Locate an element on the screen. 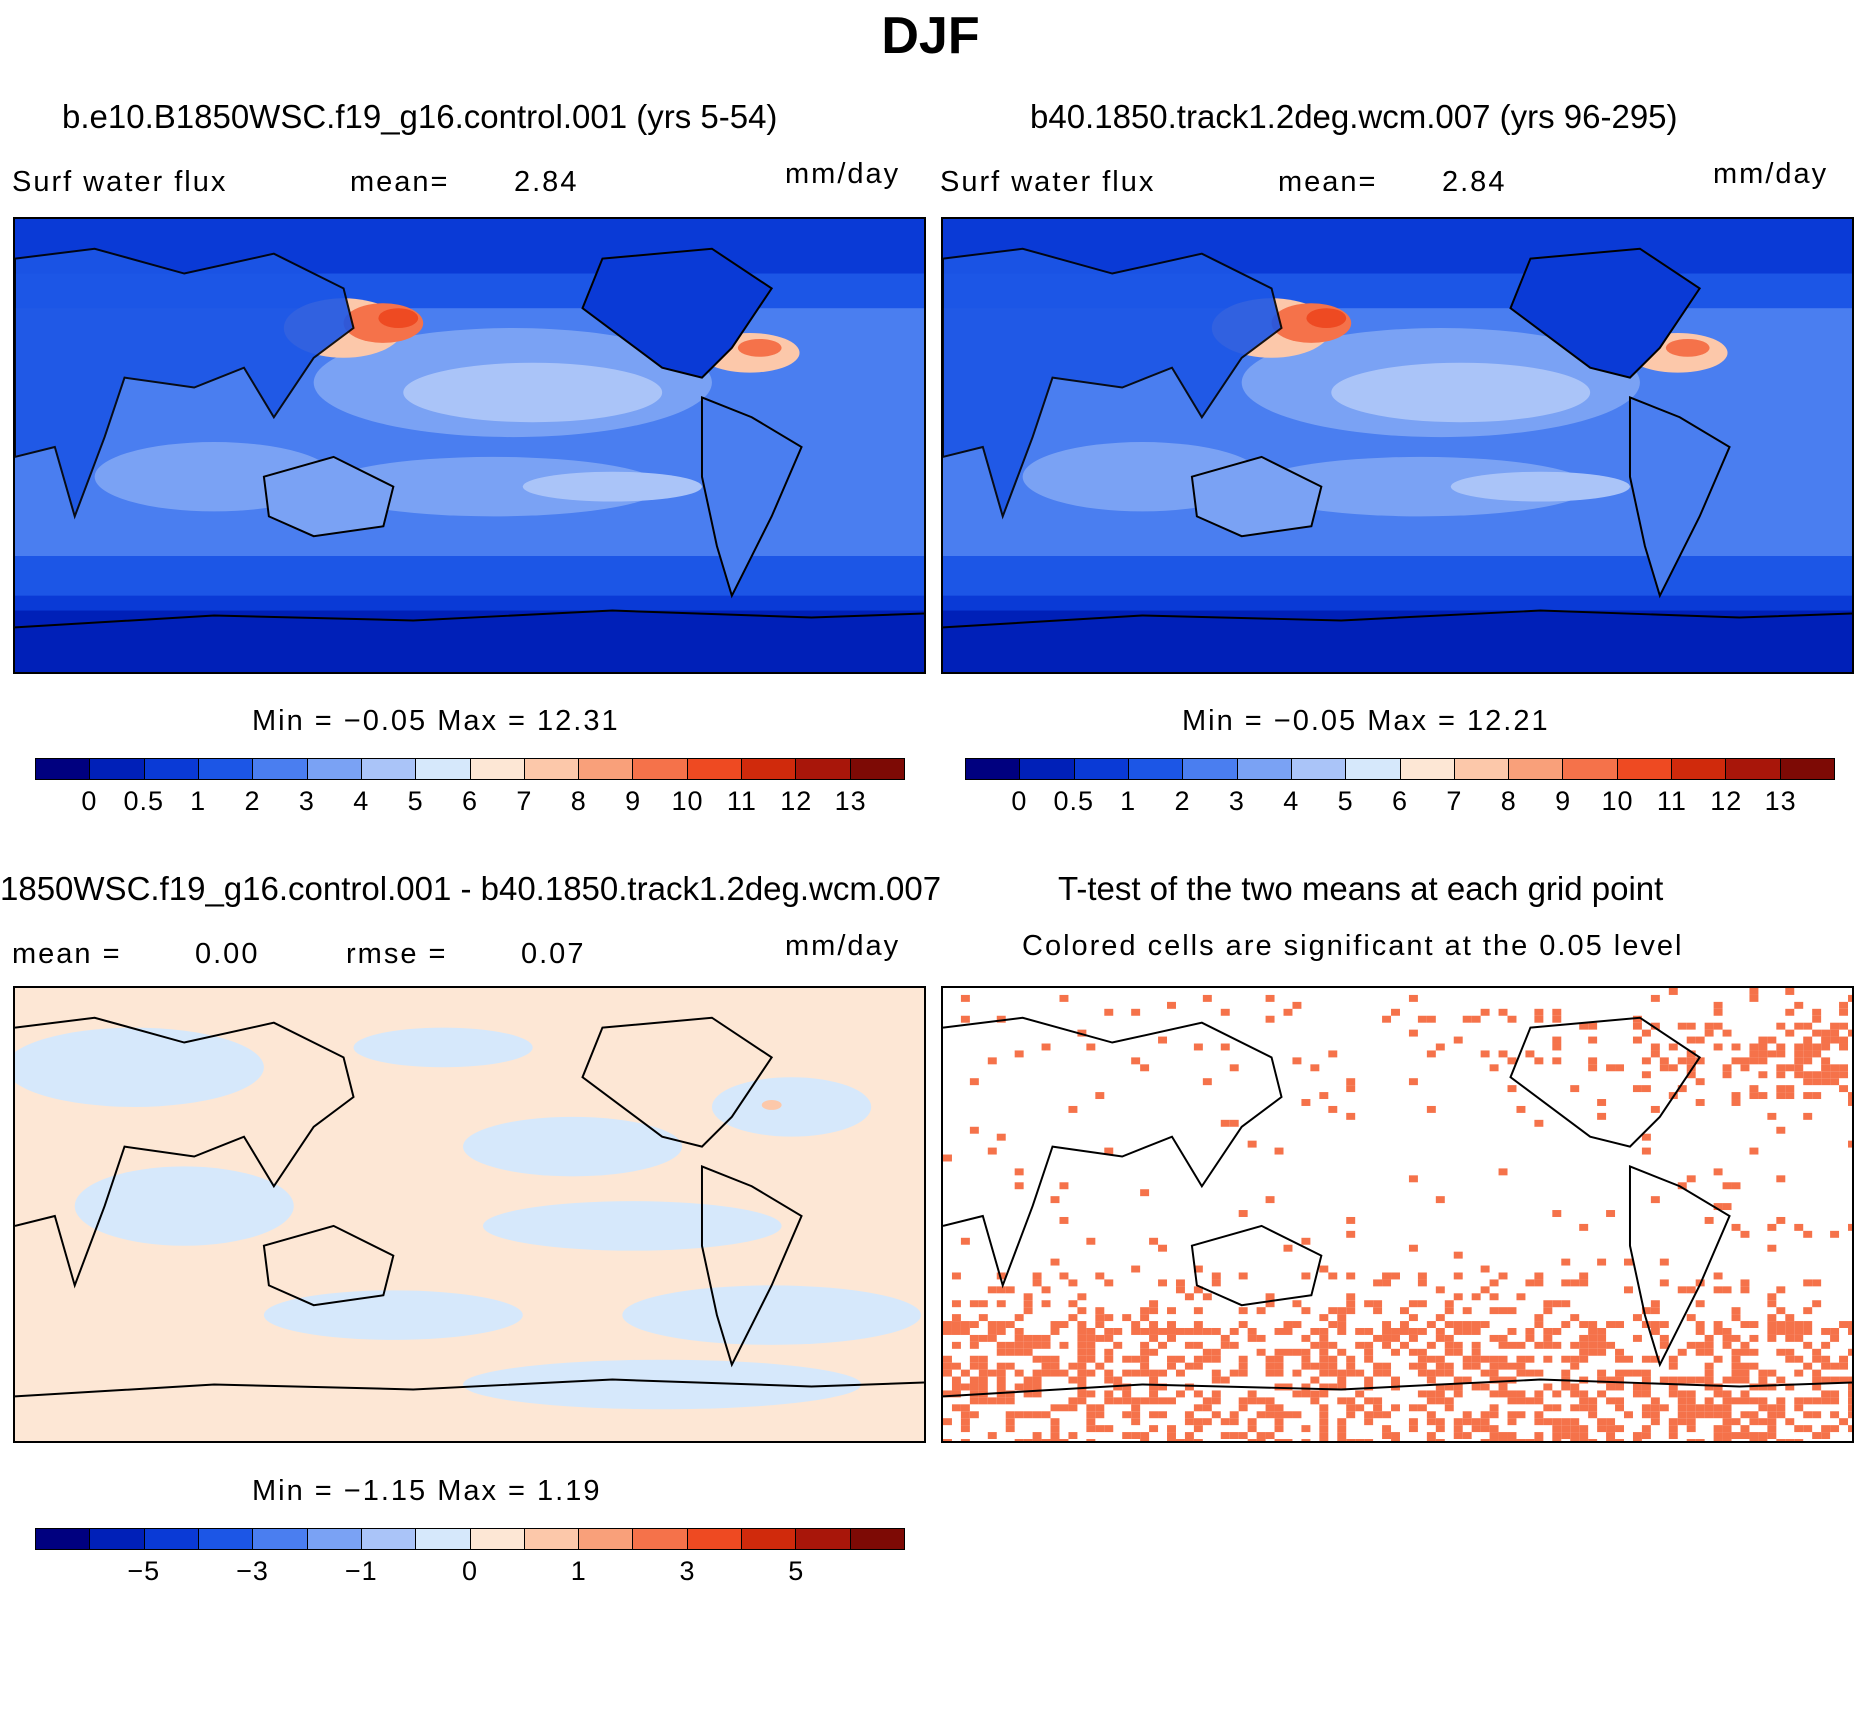  panel2-map-svg is located at coordinates (1397, 445).